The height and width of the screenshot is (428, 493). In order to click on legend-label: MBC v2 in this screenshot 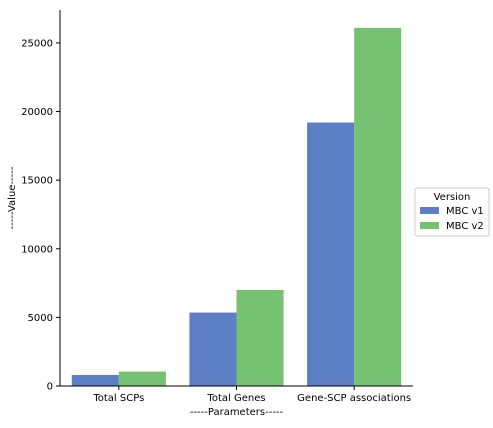, I will do `click(465, 226)`.